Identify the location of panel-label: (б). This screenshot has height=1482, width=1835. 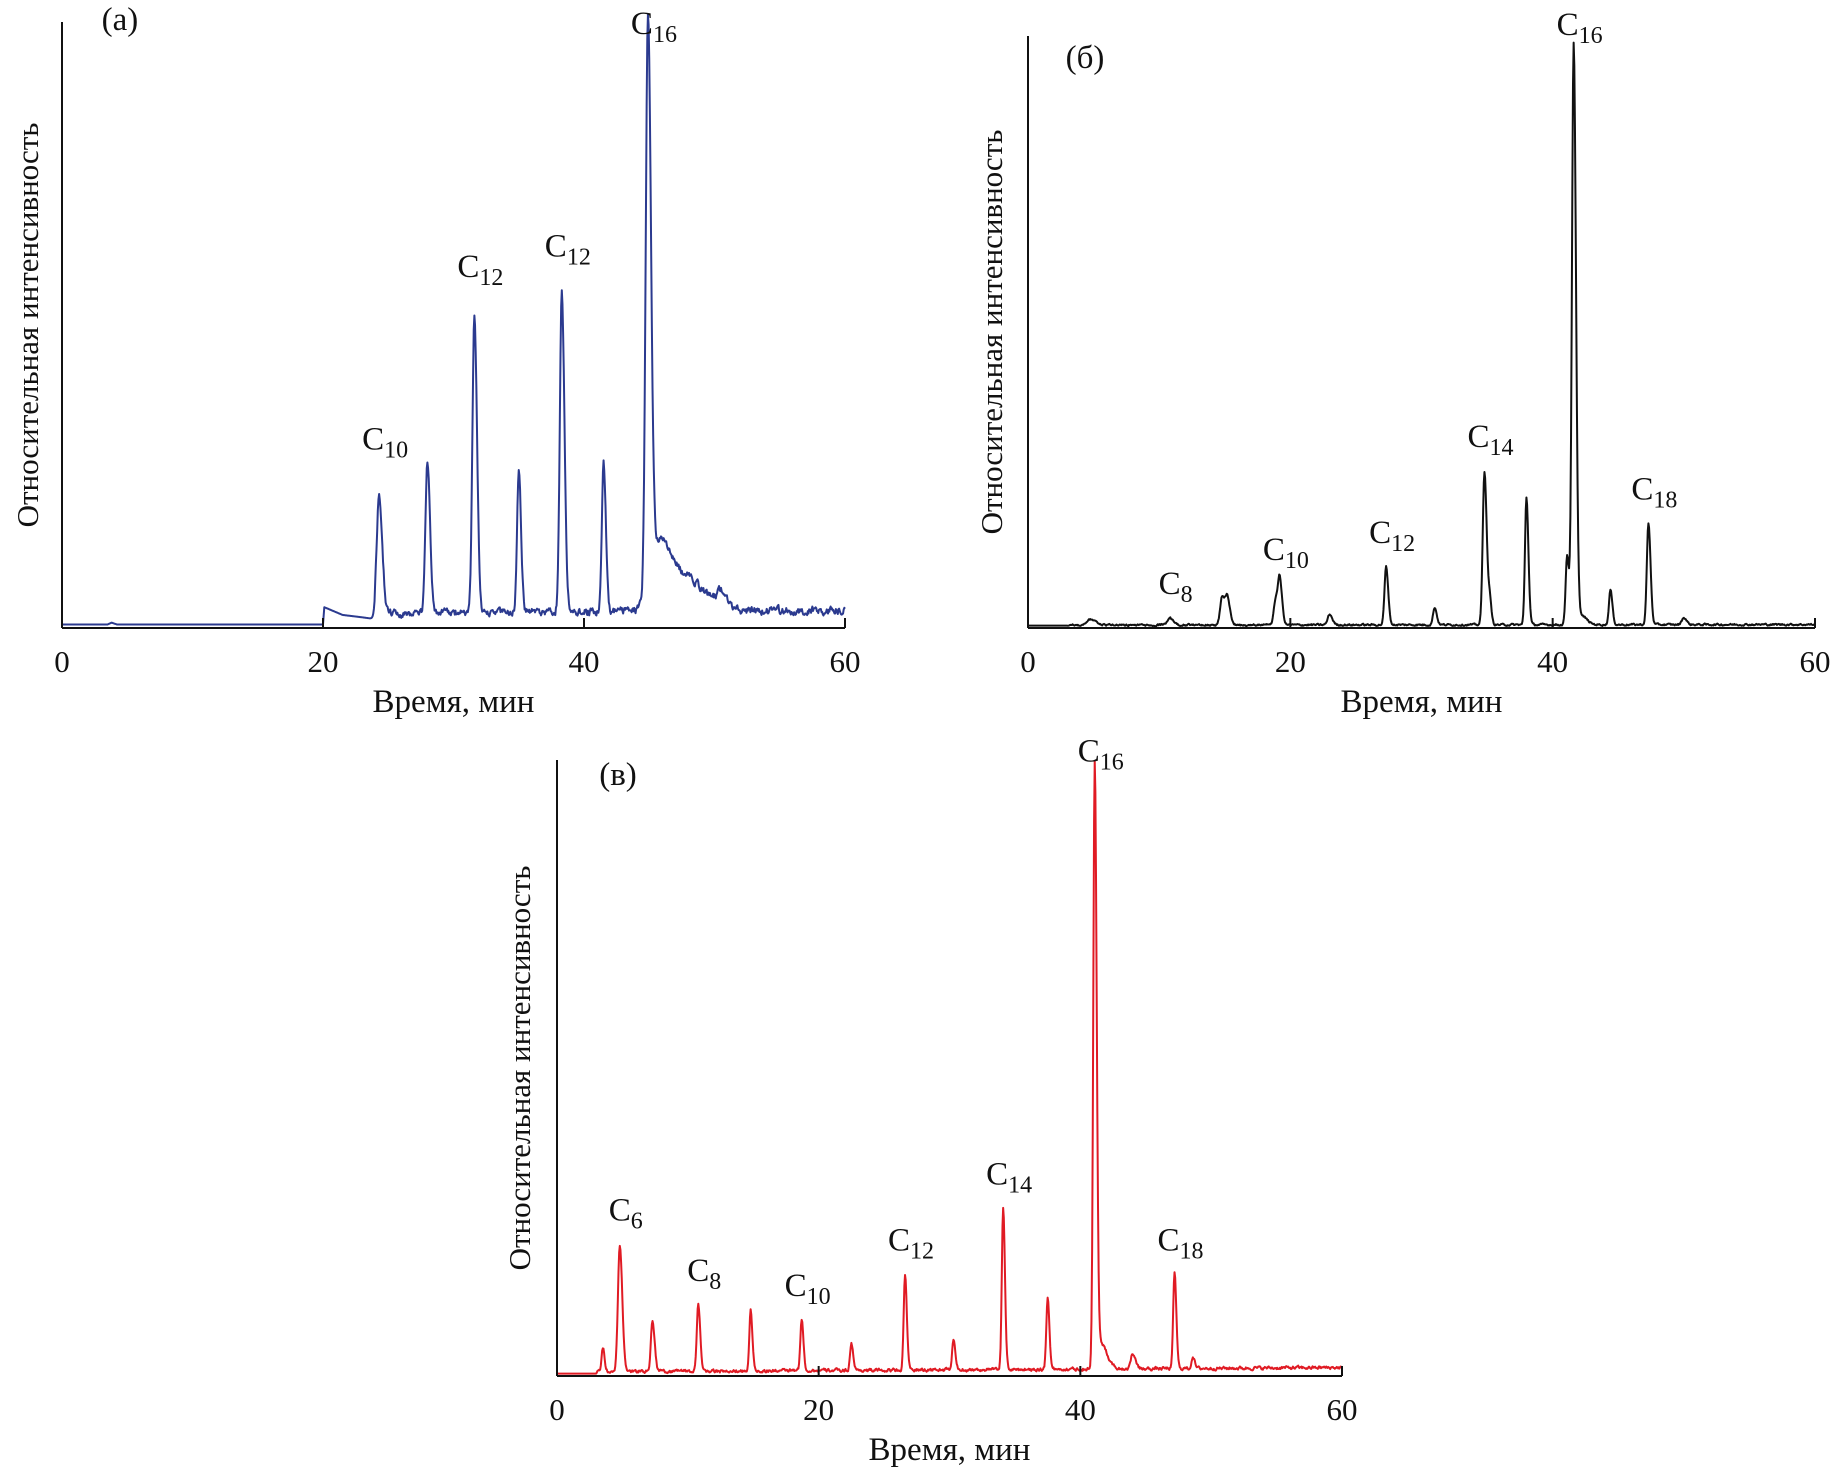
(1085, 58).